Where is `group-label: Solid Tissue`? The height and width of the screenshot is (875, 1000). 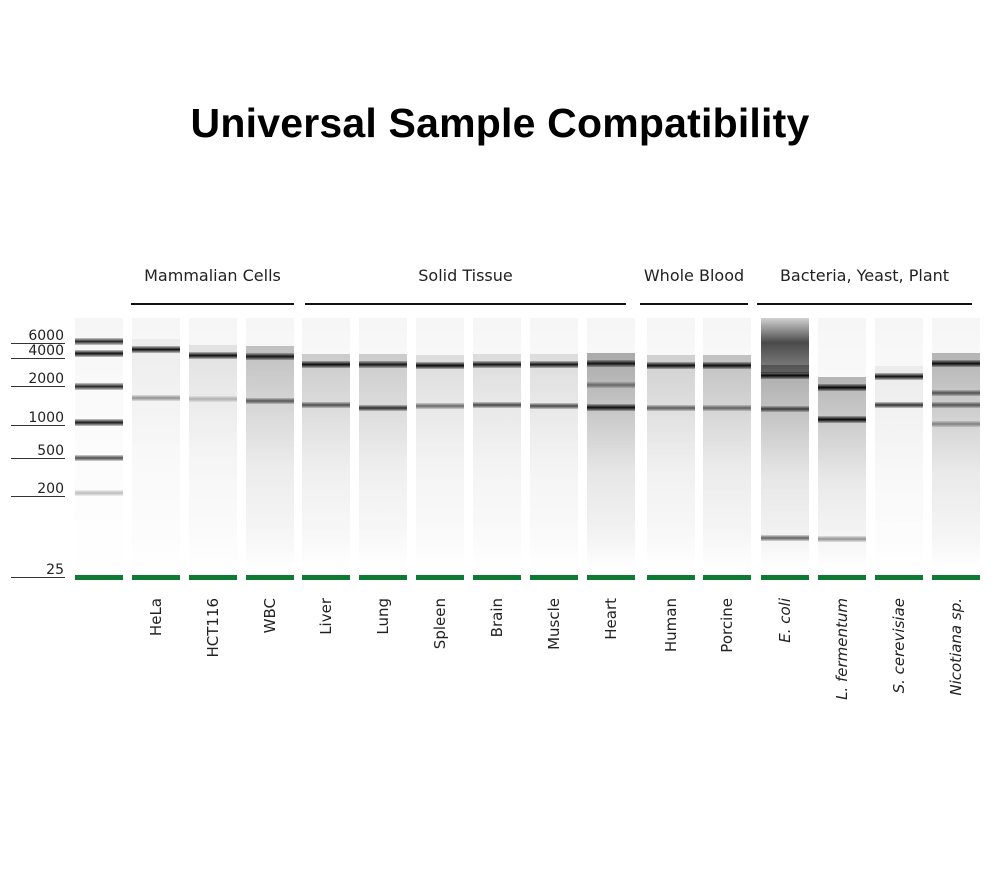 group-label: Solid Tissue is located at coordinates (465, 275).